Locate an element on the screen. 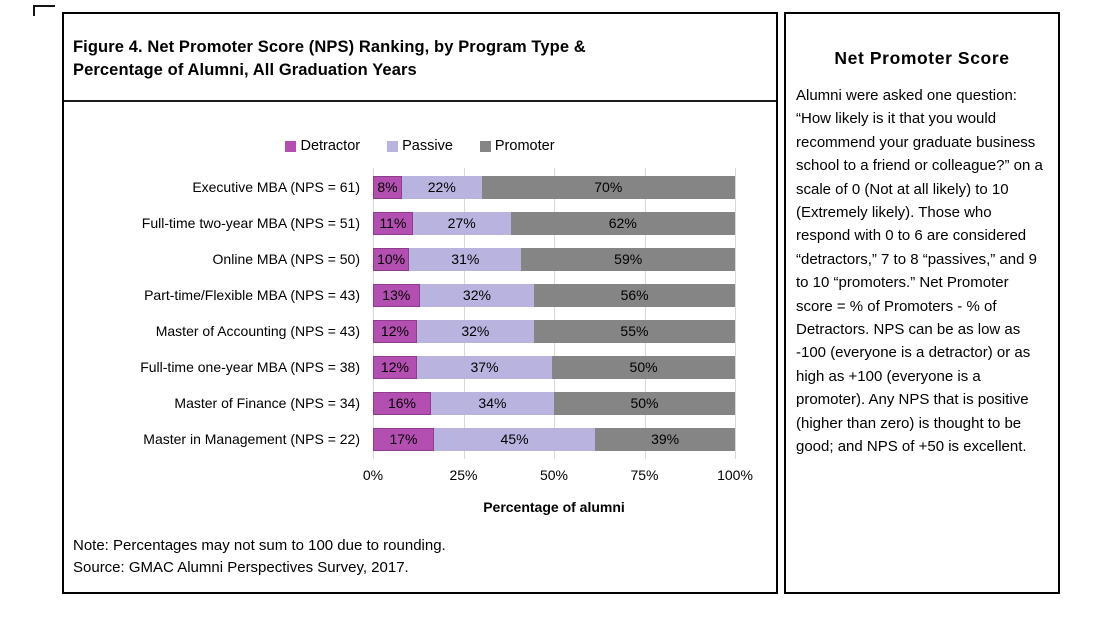  bar-track: 16% 34% 50% is located at coordinates (554, 403).